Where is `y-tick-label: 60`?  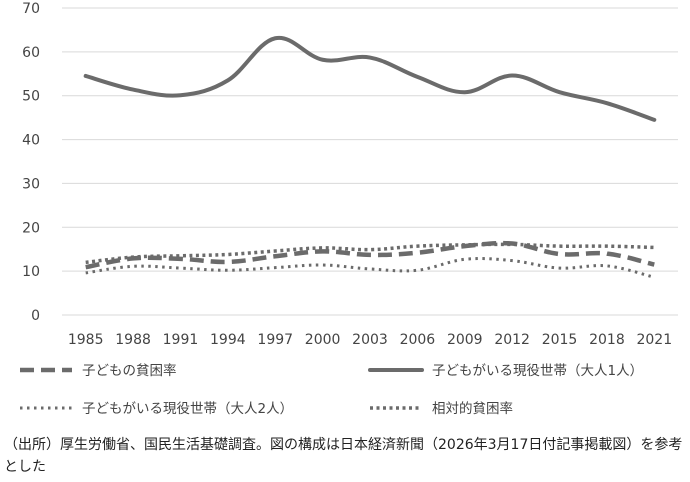
y-tick-label: 60 is located at coordinates (31, 53).